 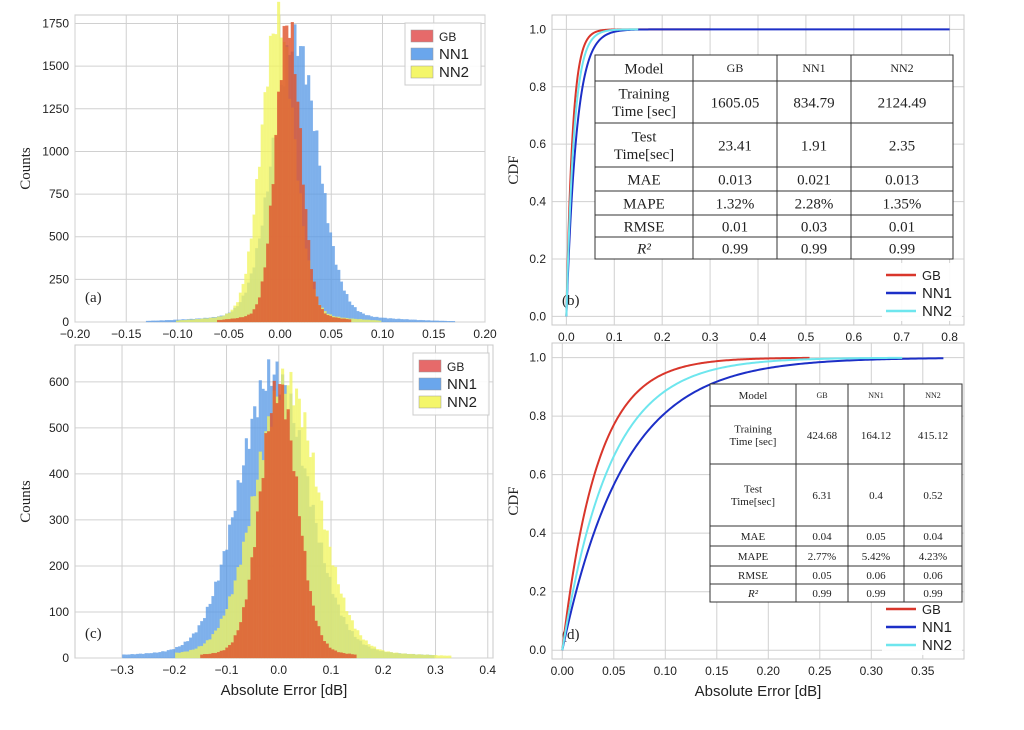 What do you see at coordinates (933, 594) in the screenshot?
I see `table-cell: 0.99` at bounding box center [933, 594].